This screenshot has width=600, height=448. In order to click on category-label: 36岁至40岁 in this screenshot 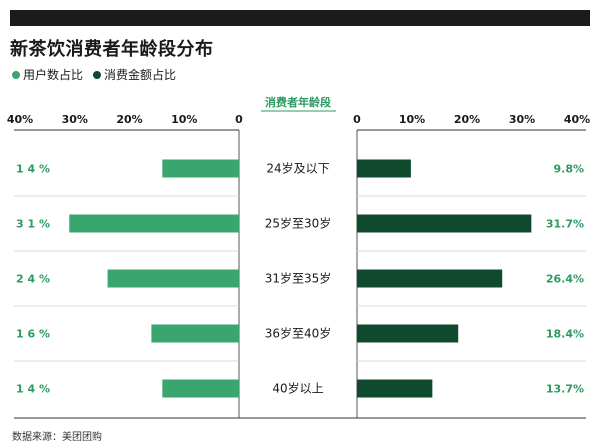, I will do `click(298, 333)`.